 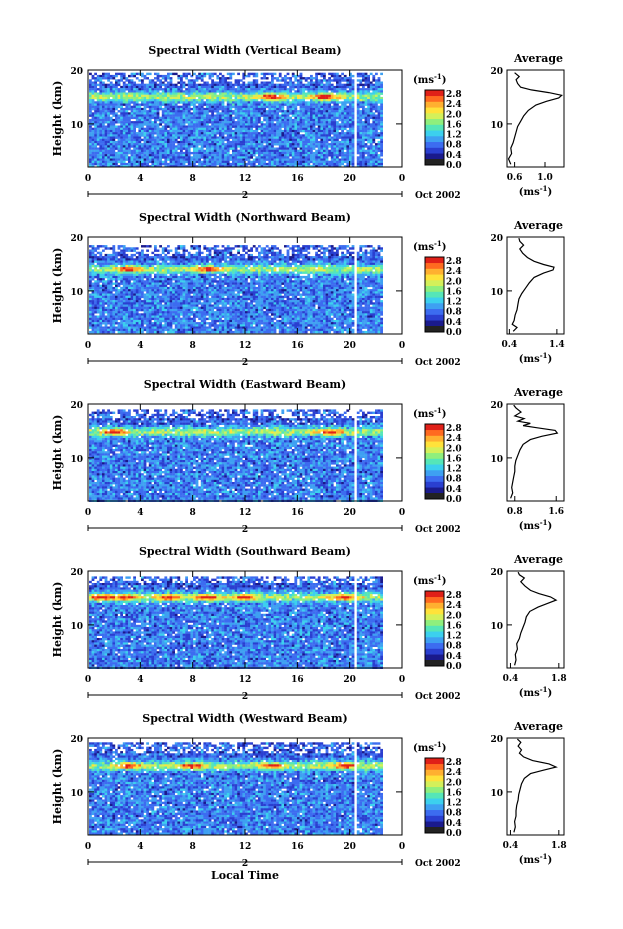 What do you see at coordinates (535, 191) in the screenshot?
I see `average-x-label: (ms-1)` at bounding box center [535, 191].